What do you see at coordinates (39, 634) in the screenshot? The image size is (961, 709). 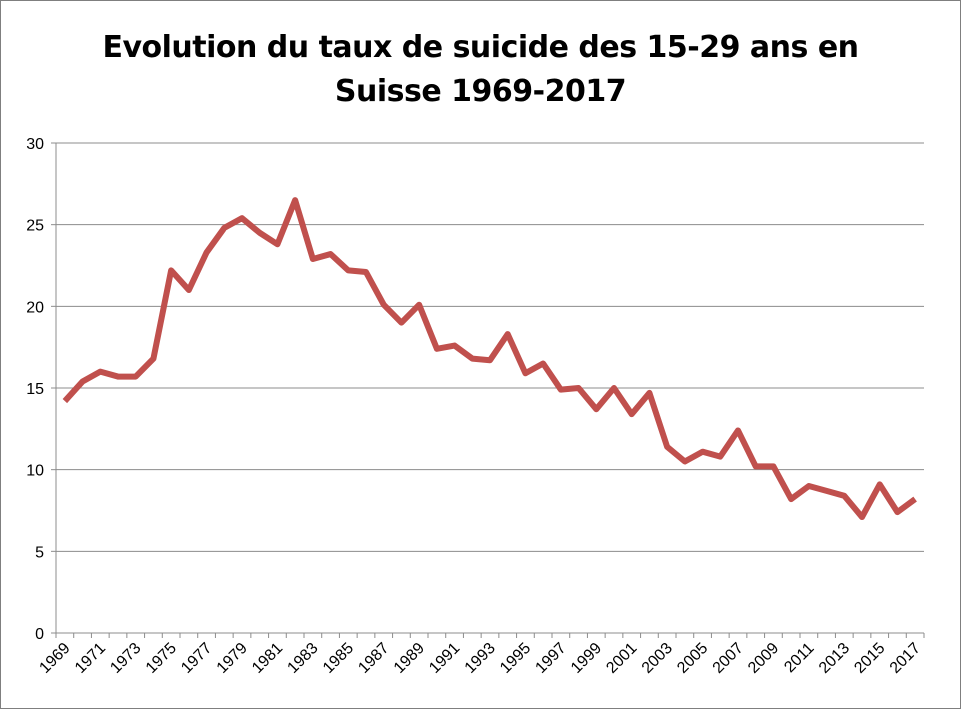 I see `y-tick-label-0: 0` at bounding box center [39, 634].